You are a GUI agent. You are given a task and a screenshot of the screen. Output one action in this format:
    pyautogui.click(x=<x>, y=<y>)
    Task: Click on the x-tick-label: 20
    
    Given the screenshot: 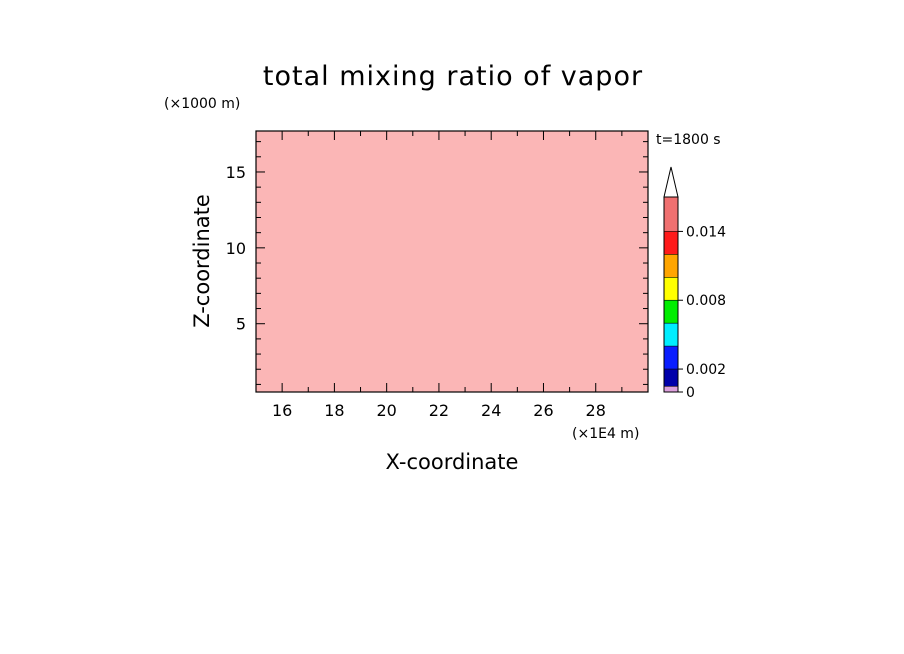 What is the action you would take?
    pyautogui.click(x=386, y=410)
    